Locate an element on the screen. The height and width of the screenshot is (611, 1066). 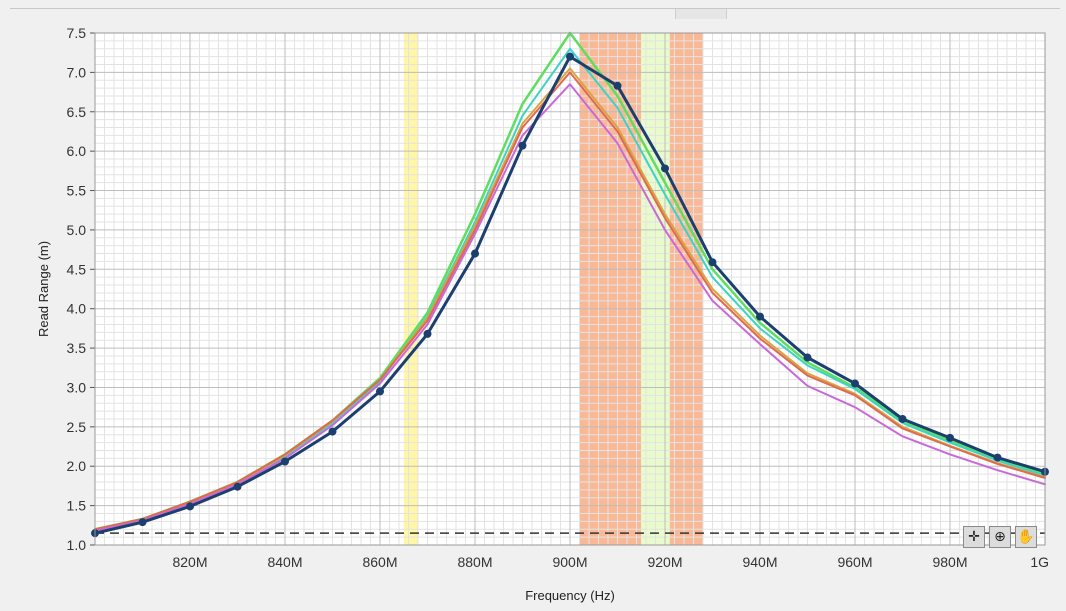
y-tick-label: 2.0 is located at coordinates (77, 466).